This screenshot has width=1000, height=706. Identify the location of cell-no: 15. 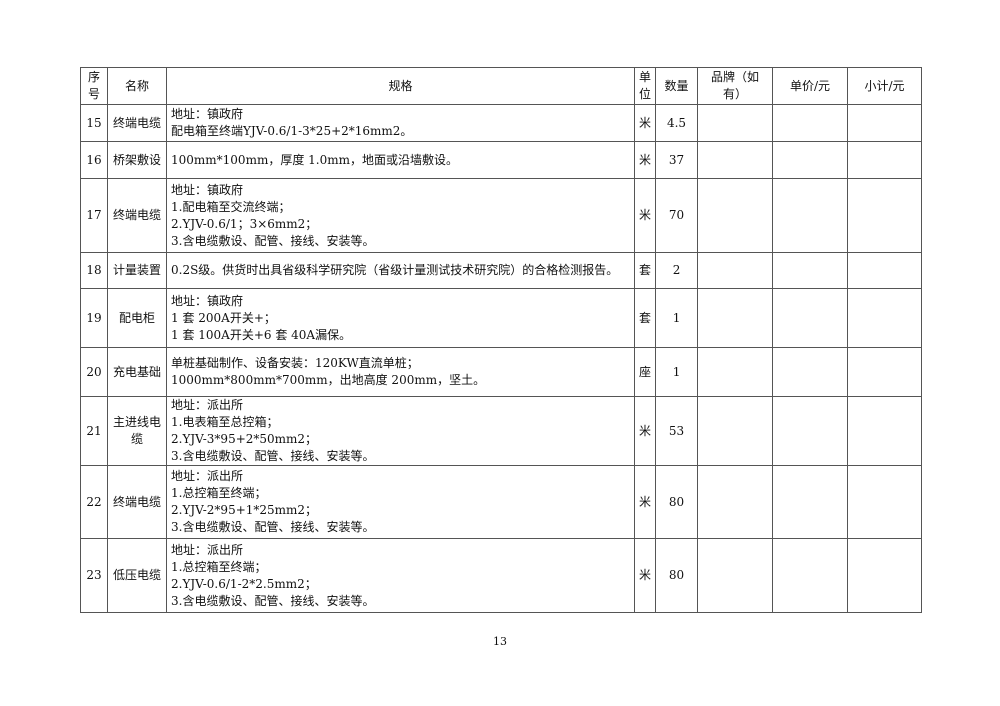
(94, 123).